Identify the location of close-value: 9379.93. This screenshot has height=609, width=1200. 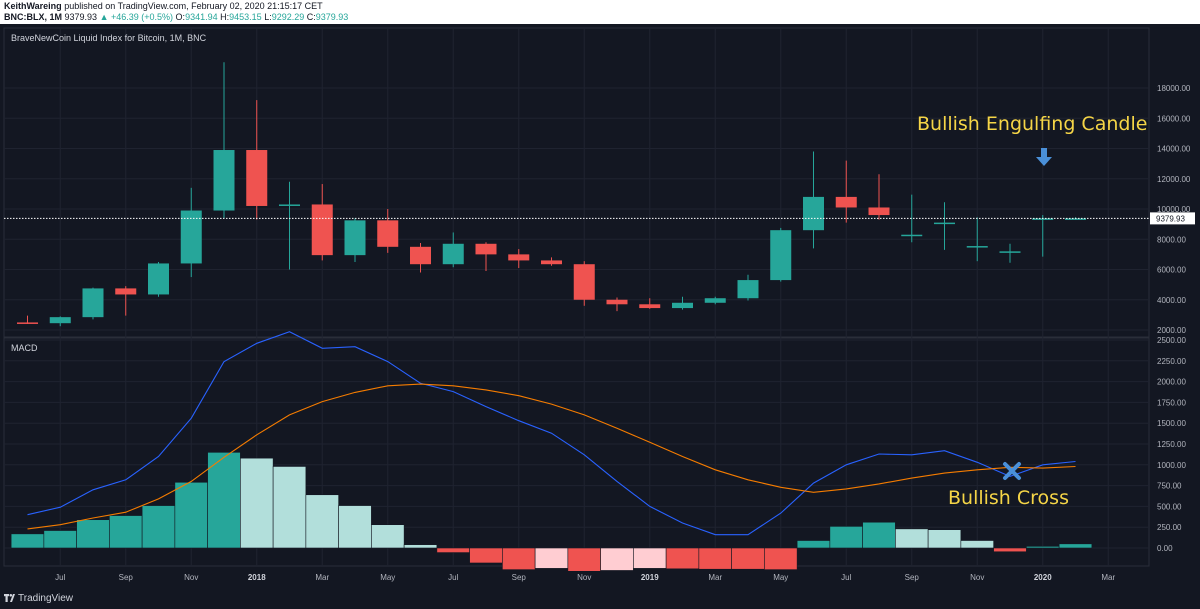
(332, 17).